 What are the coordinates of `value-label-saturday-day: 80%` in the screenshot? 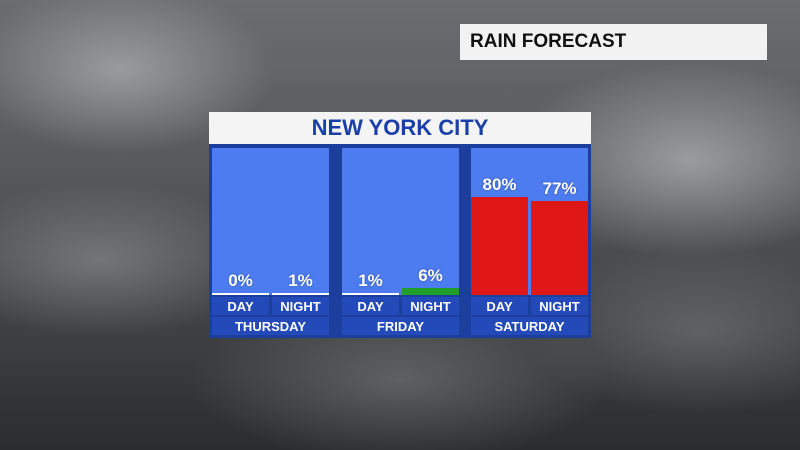 It's located at (499, 184).